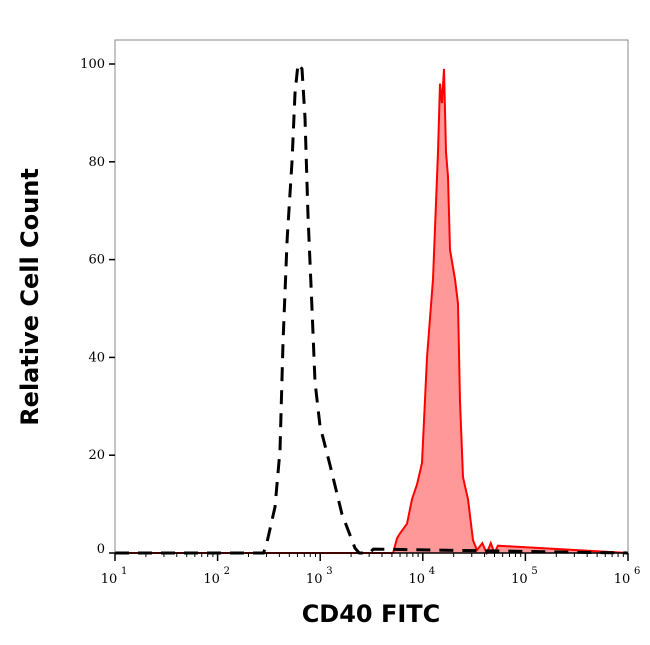 The image size is (650, 645). I want to click on y-tick-label: 100, so click(92, 64).